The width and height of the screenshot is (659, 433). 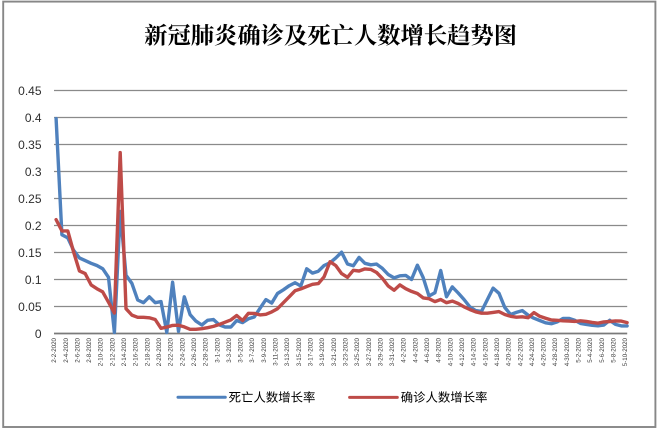 What do you see at coordinates (357, 351) in the screenshot?
I see `svg-text: 3-25-2020` at bounding box center [357, 351].